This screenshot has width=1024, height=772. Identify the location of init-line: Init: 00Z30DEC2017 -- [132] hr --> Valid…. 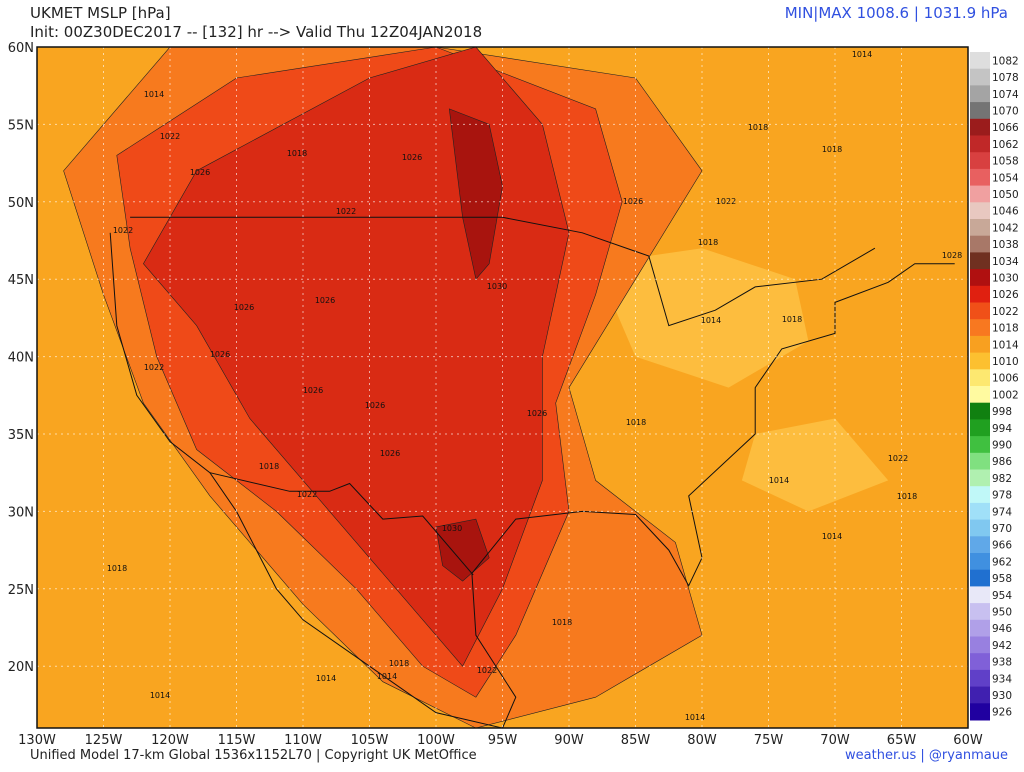
(256, 32).